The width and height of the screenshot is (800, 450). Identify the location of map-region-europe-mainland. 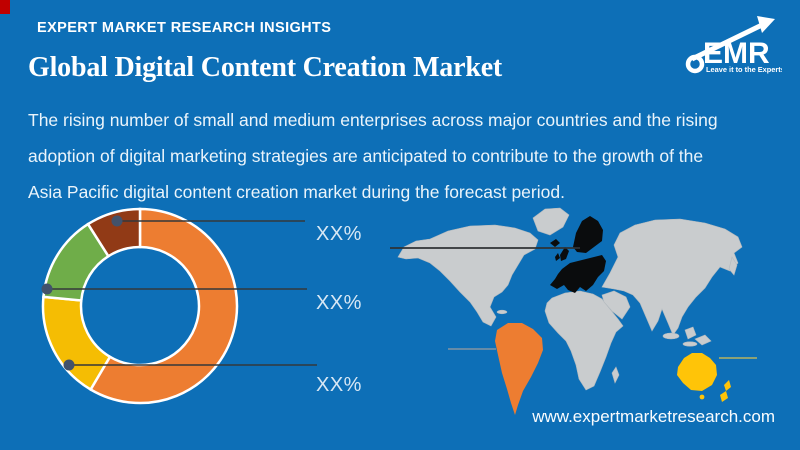
(578, 274).